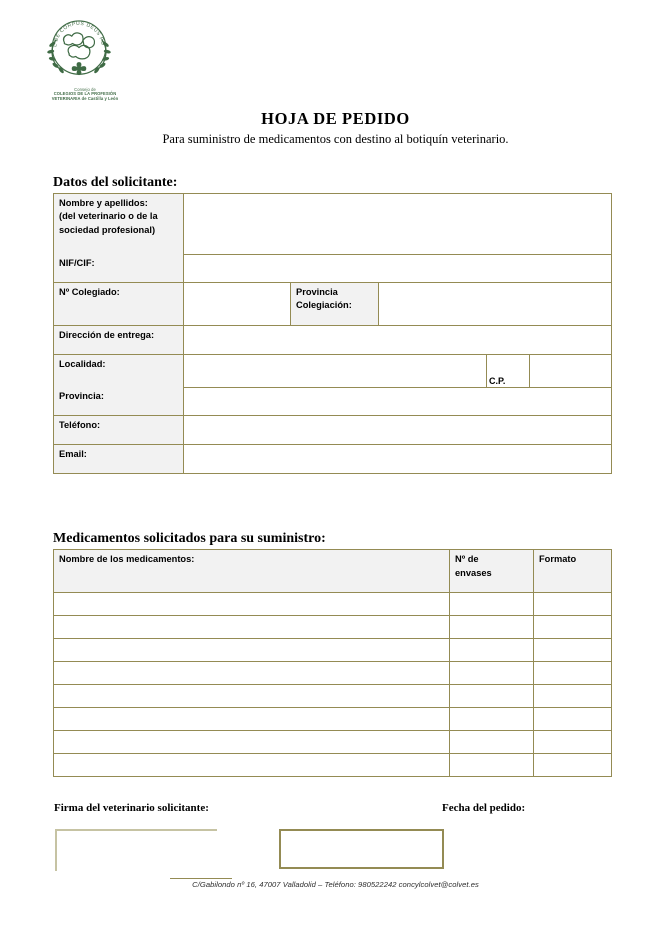 This screenshot has width=671, height=938. Describe the element at coordinates (484, 808) in the screenshot. I see `date-label: Fecha del pedido:` at that location.